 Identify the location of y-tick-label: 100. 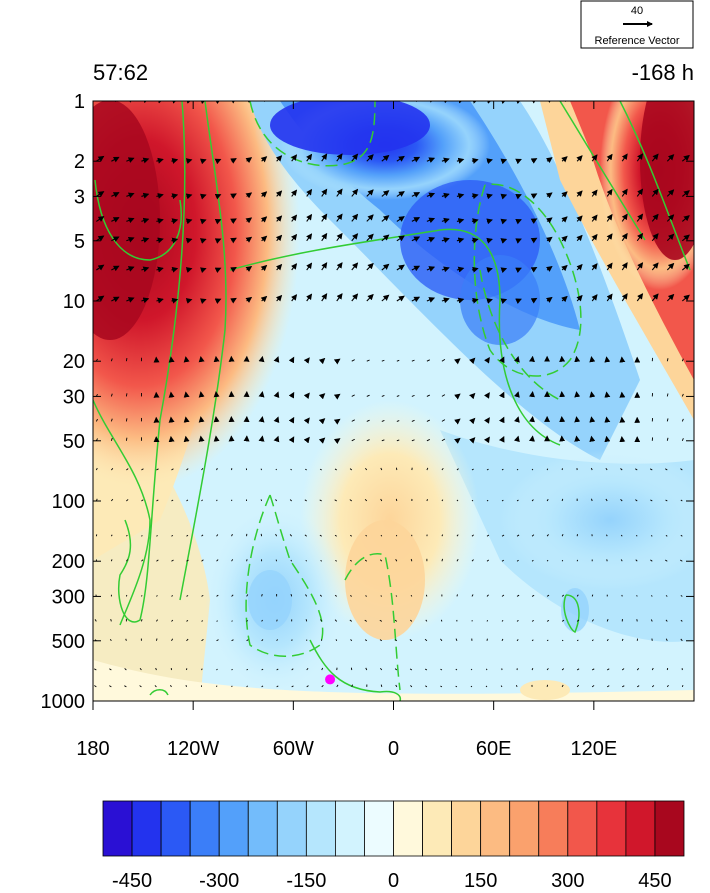
(68, 502).